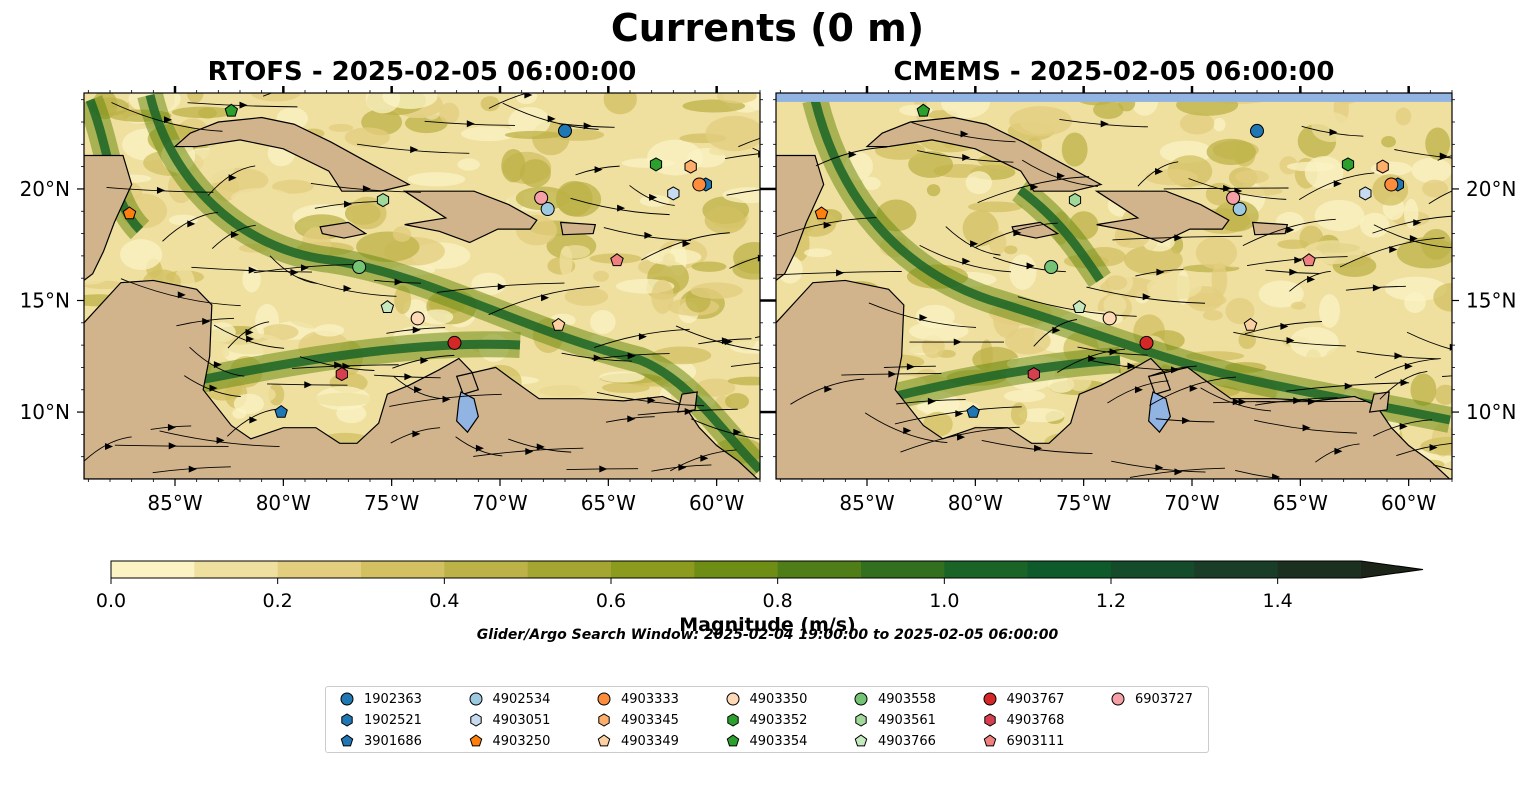 The image size is (1535, 802). Describe the element at coordinates (1035, 720) in the screenshot. I see `legend-label: 4903768` at that location.